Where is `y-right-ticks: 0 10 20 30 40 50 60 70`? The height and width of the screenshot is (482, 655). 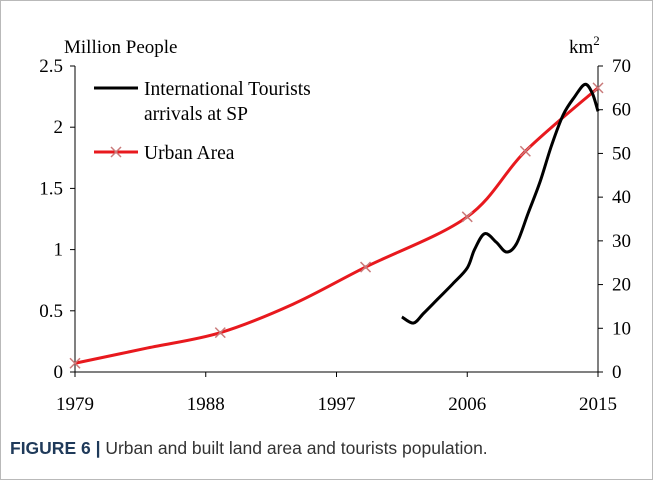 y-right-ticks: 0 10 20 30 40 50 60 70 is located at coordinates (614, 219).